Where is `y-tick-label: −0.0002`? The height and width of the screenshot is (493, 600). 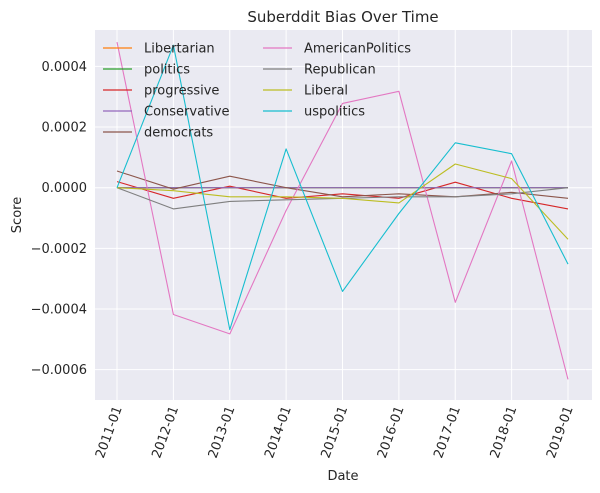 y-tick-label: −0.0002 is located at coordinates (59, 249).